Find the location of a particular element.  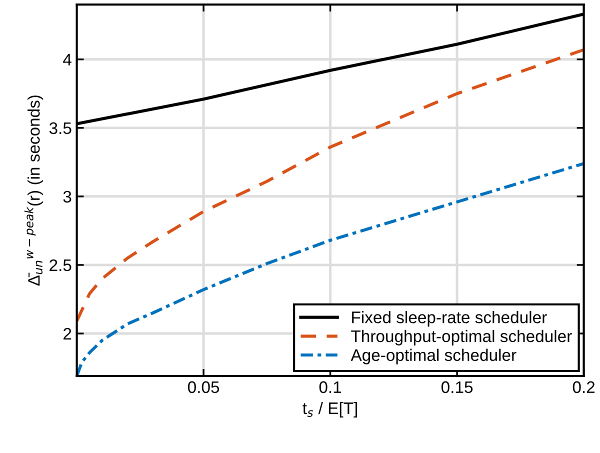

legend-label: Age-optimal scheduler is located at coordinates (433, 356).